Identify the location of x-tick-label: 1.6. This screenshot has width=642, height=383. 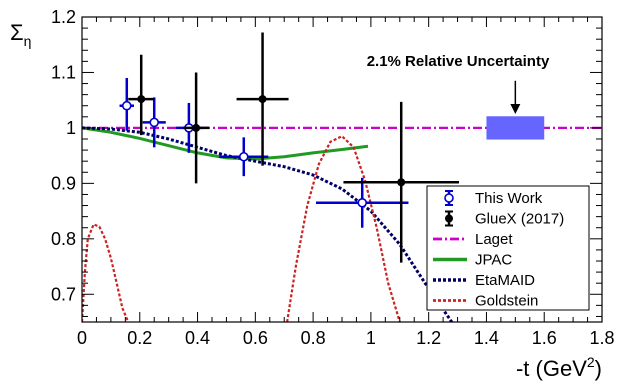
(544, 338).